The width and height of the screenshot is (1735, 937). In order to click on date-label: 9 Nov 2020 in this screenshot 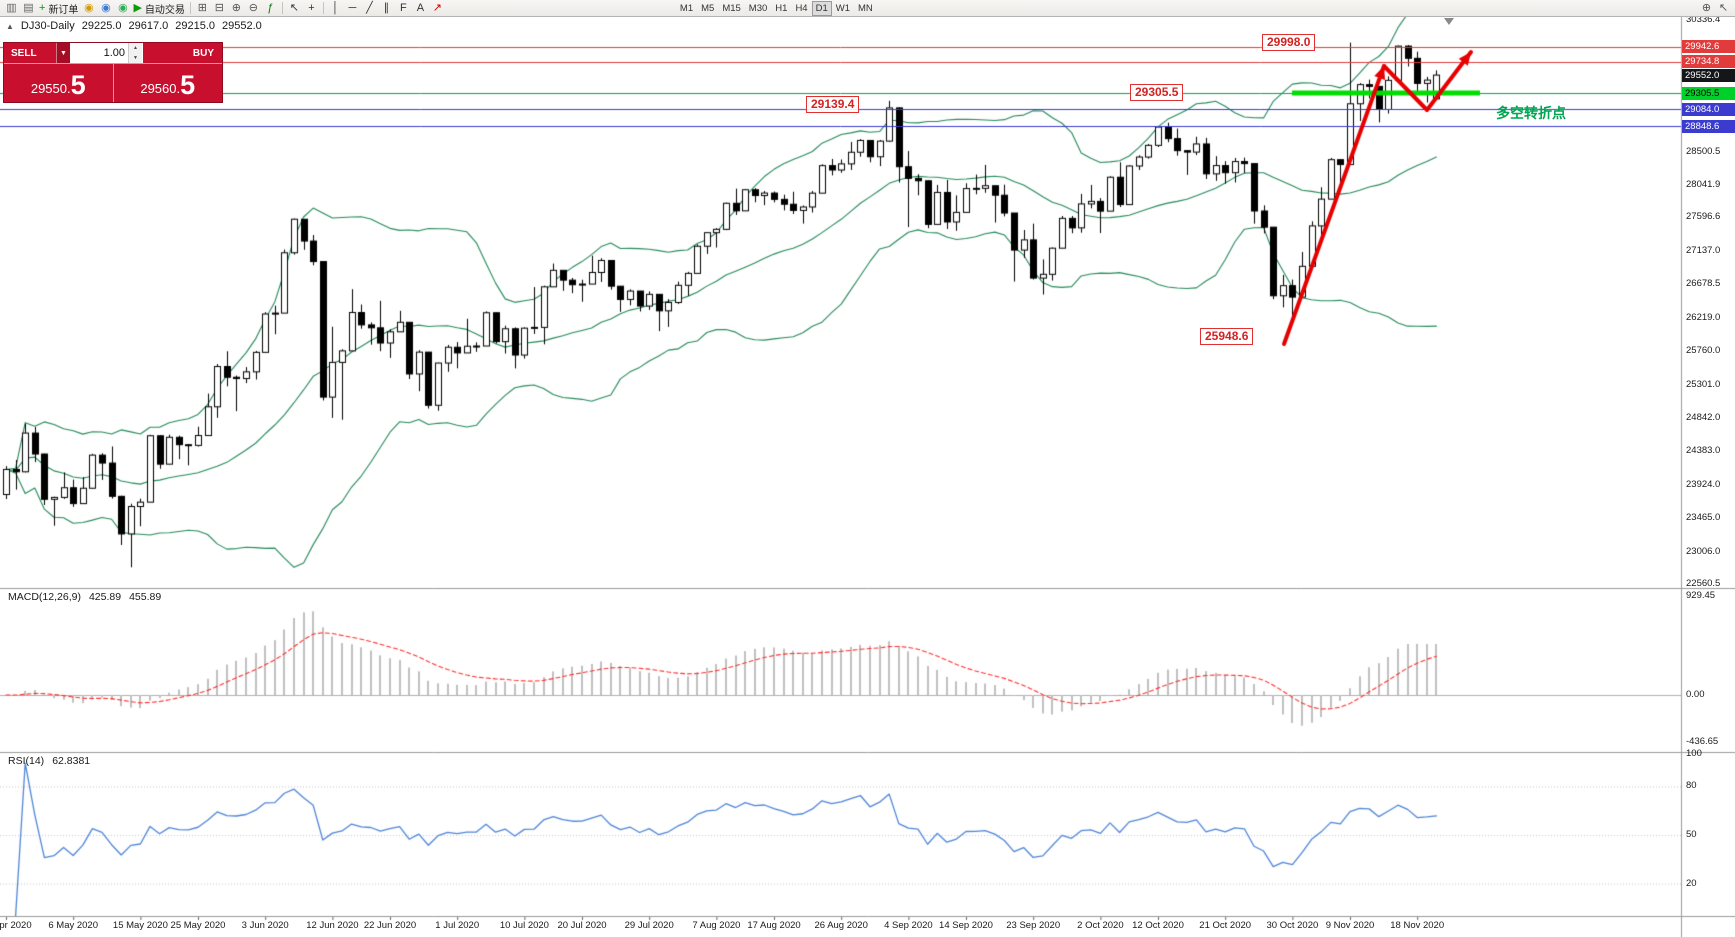, I will do `click(1350, 925)`.